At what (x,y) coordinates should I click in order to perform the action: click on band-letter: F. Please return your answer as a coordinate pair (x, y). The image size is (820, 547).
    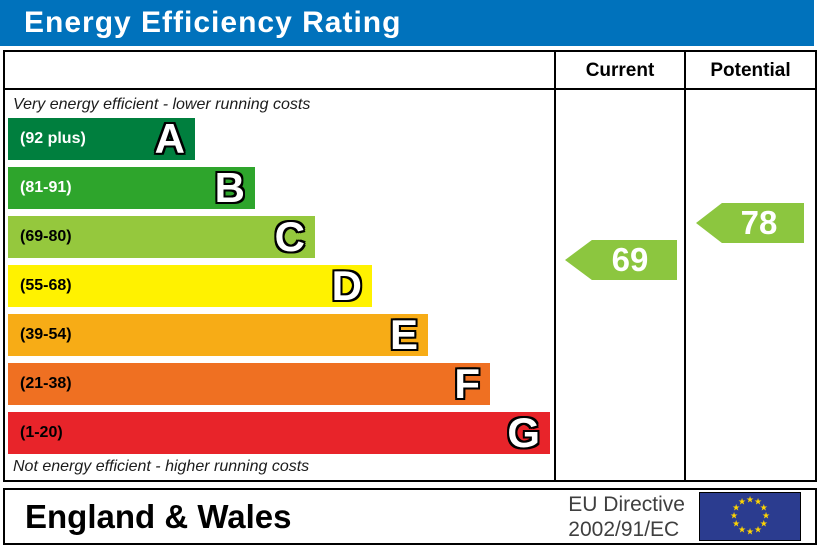
    Looking at the image, I should click on (467, 383).